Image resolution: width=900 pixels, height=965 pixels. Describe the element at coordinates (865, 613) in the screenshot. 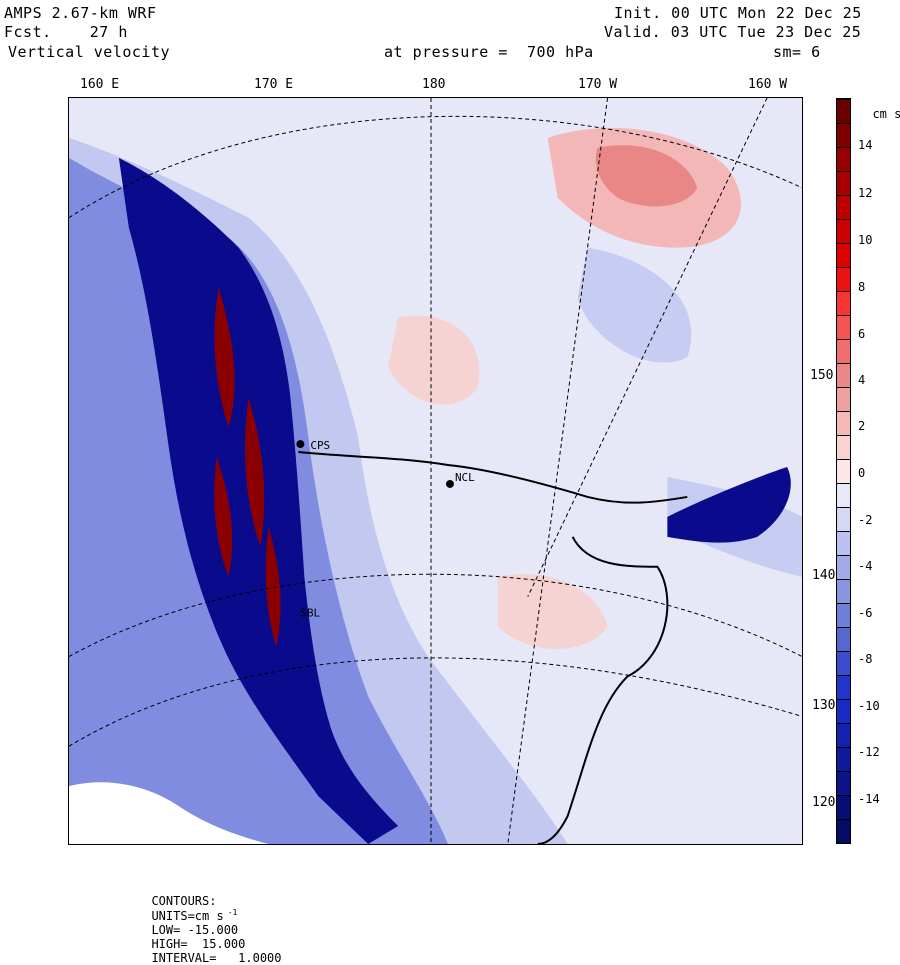

I see `cb-tick-neg6: -6` at that location.